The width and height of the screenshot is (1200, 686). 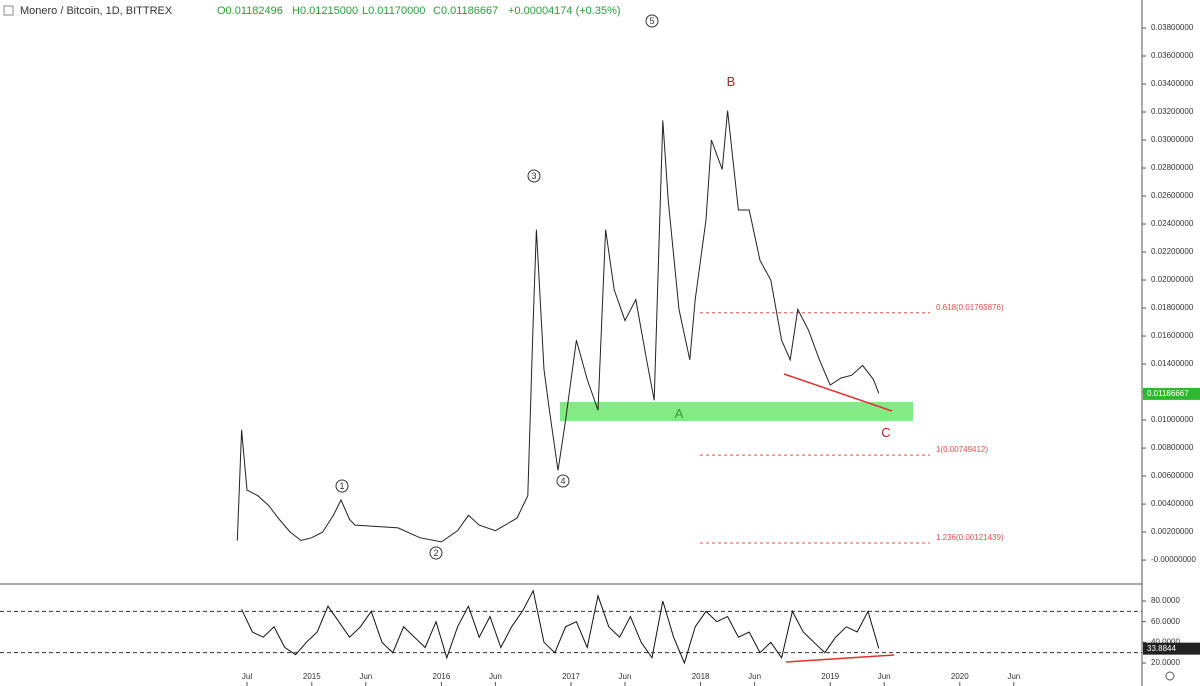 What do you see at coordinates (1170, 676) in the screenshot?
I see `settings-icon` at bounding box center [1170, 676].